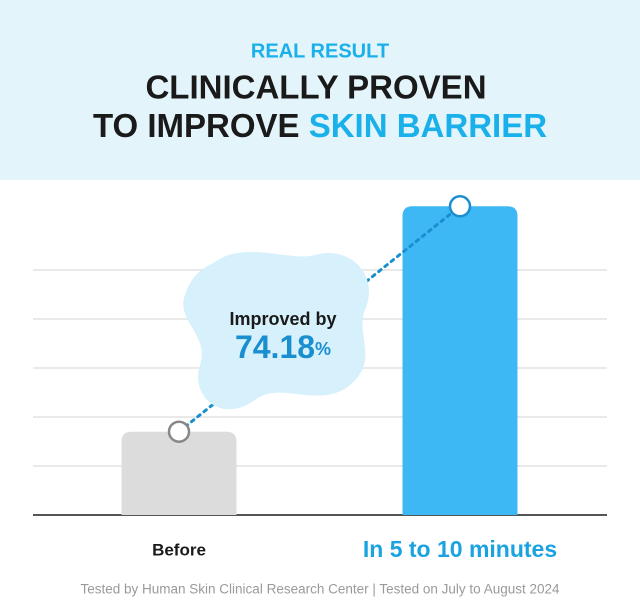 The height and width of the screenshot is (602, 640). What do you see at coordinates (179, 549) in the screenshot?
I see `category-label: Before` at bounding box center [179, 549].